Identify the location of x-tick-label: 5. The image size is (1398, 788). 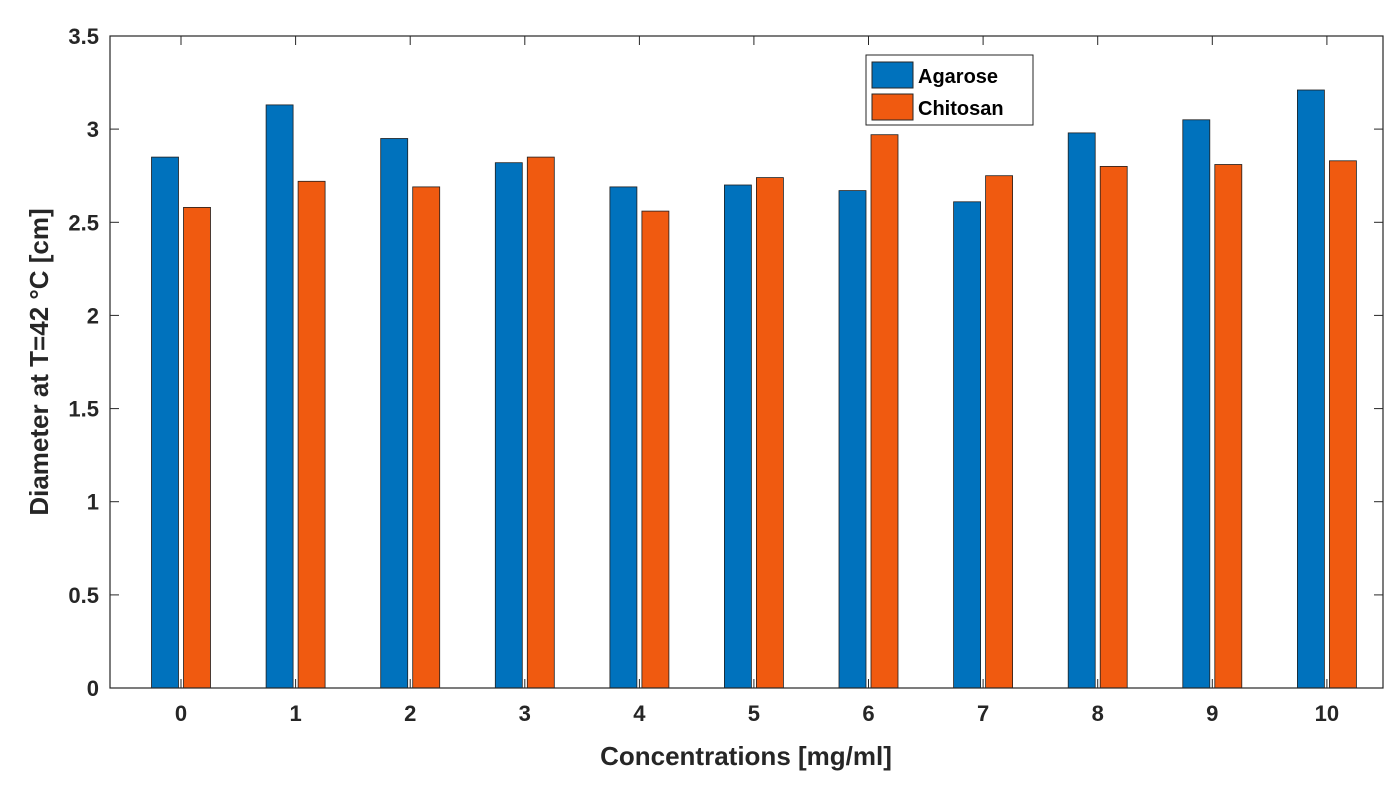
(754, 713).